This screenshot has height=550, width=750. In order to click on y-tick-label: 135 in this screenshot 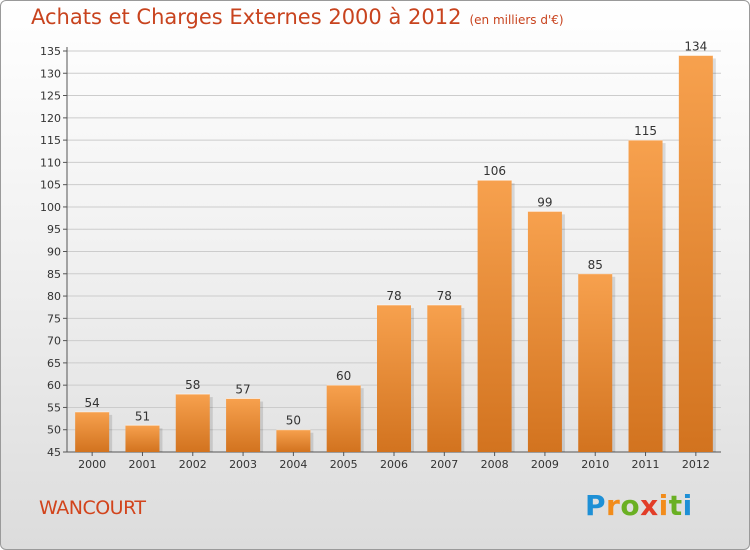, I will do `click(50, 51)`.